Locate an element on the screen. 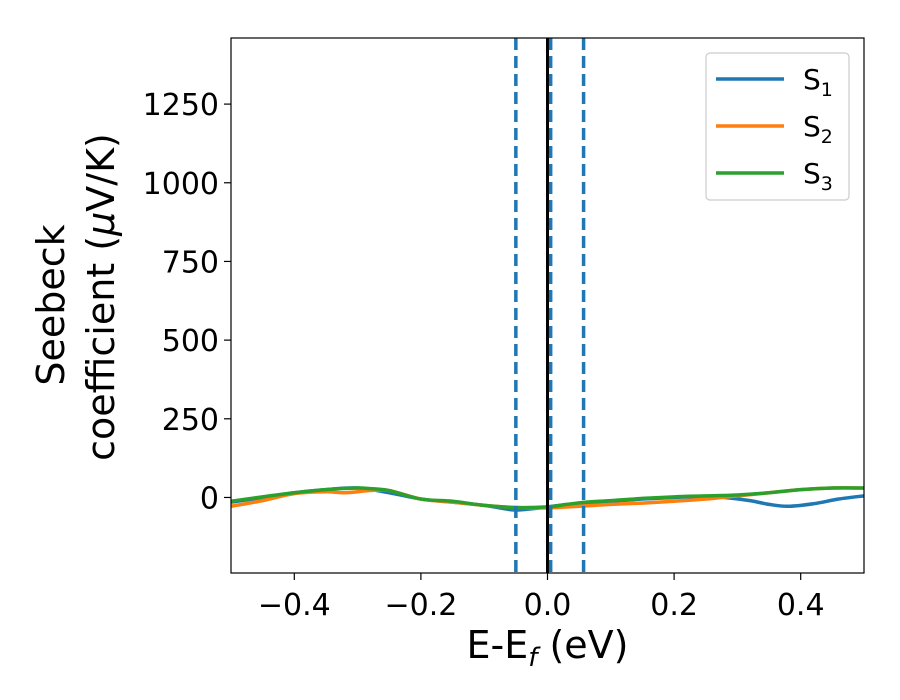 The width and height of the screenshot is (900, 700). legend-label-2: S2 is located at coordinates (818, 129).